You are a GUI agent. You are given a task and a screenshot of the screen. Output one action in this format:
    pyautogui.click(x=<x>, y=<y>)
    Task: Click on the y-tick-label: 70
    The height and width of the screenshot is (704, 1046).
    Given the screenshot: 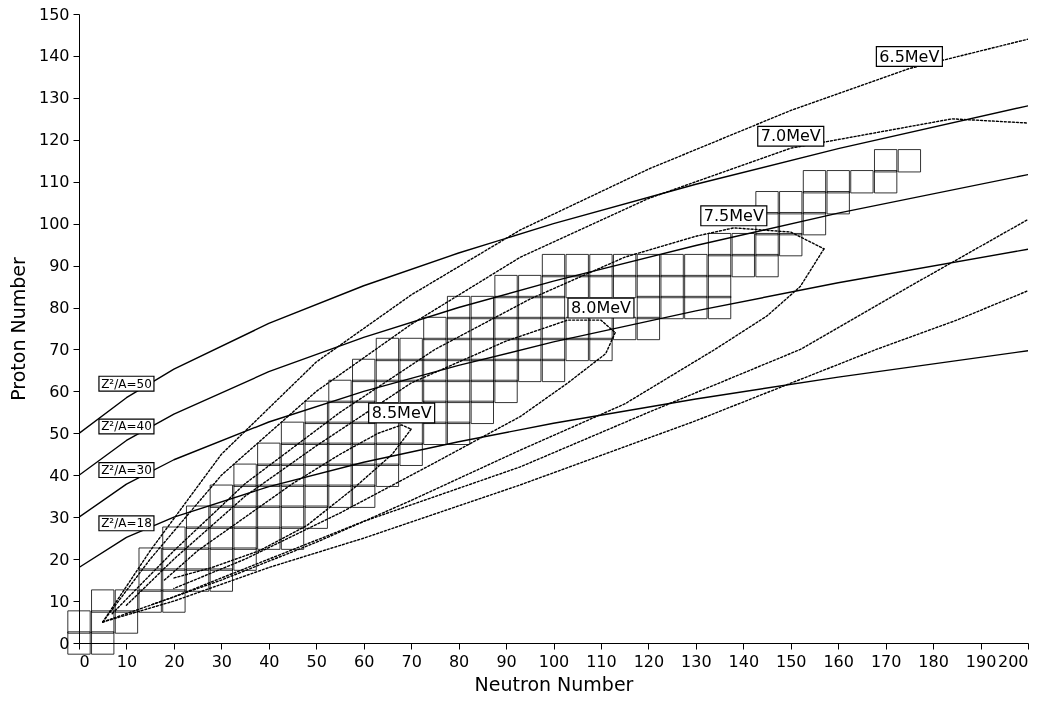 What is the action you would take?
    pyautogui.click(x=59, y=349)
    